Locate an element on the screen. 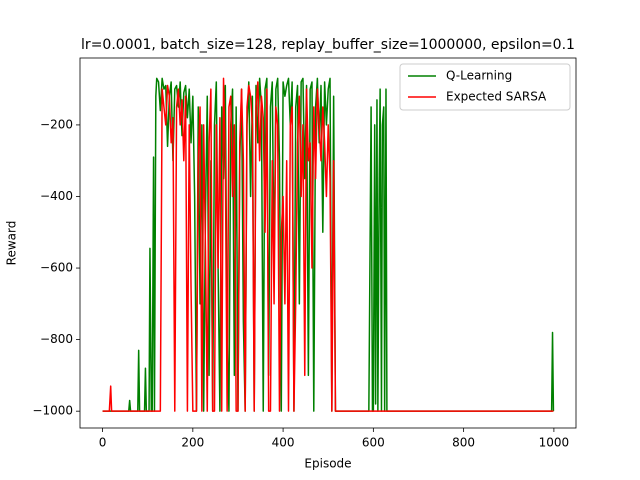 The height and width of the screenshot is (480, 640). x-axis-label: Episode is located at coordinates (327, 464).